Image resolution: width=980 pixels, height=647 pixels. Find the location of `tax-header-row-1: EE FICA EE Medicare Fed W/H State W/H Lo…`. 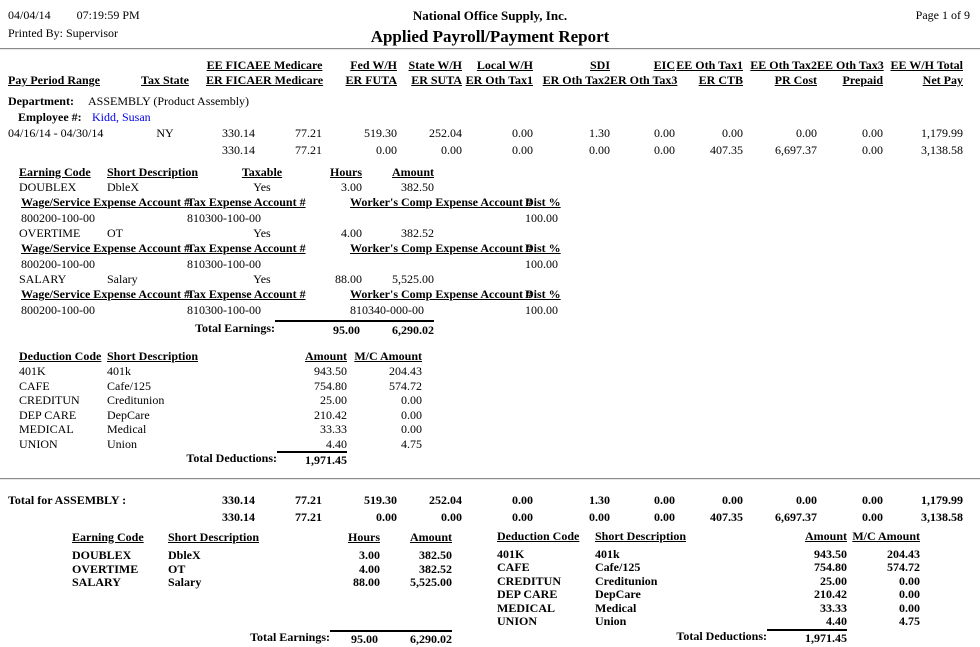

tax-header-row-1: EE FICA EE Medicare Fed W/H State W/H Lo… is located at coordinates (490, 65).